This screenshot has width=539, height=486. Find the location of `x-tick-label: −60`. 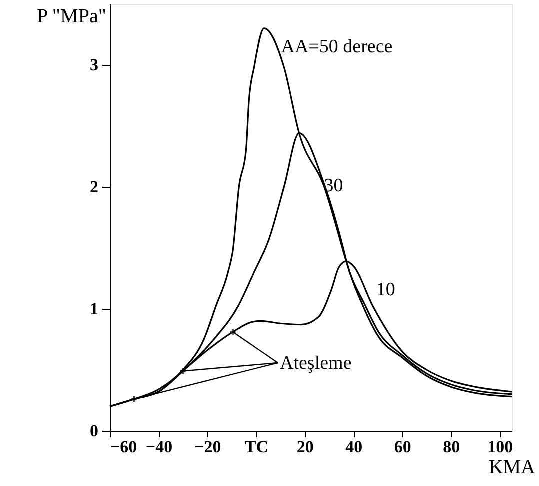

x-tick-label: −60 is located at coordinates (124, 447).